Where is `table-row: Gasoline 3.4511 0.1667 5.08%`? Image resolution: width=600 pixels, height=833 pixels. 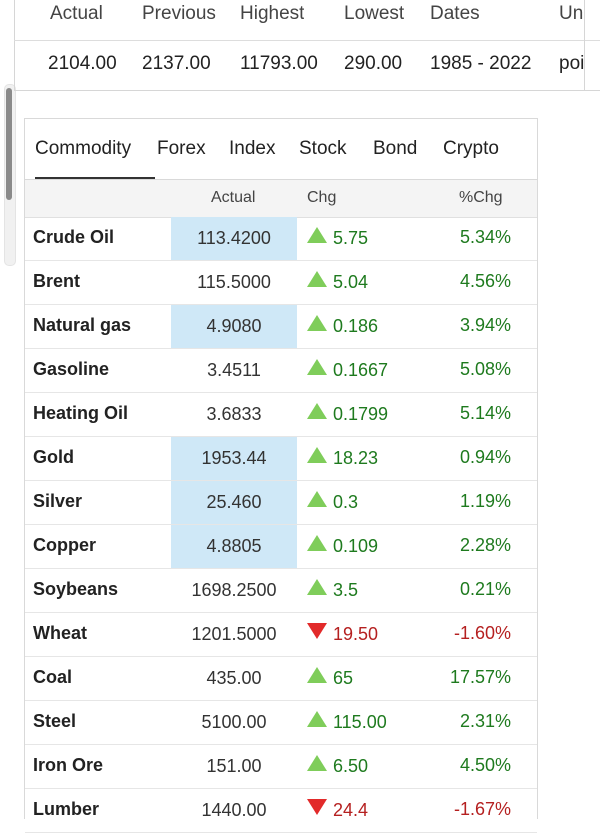 table-row: Gasoline 3.4511 0.1667 5.08% is located at coordinates (281, 371).